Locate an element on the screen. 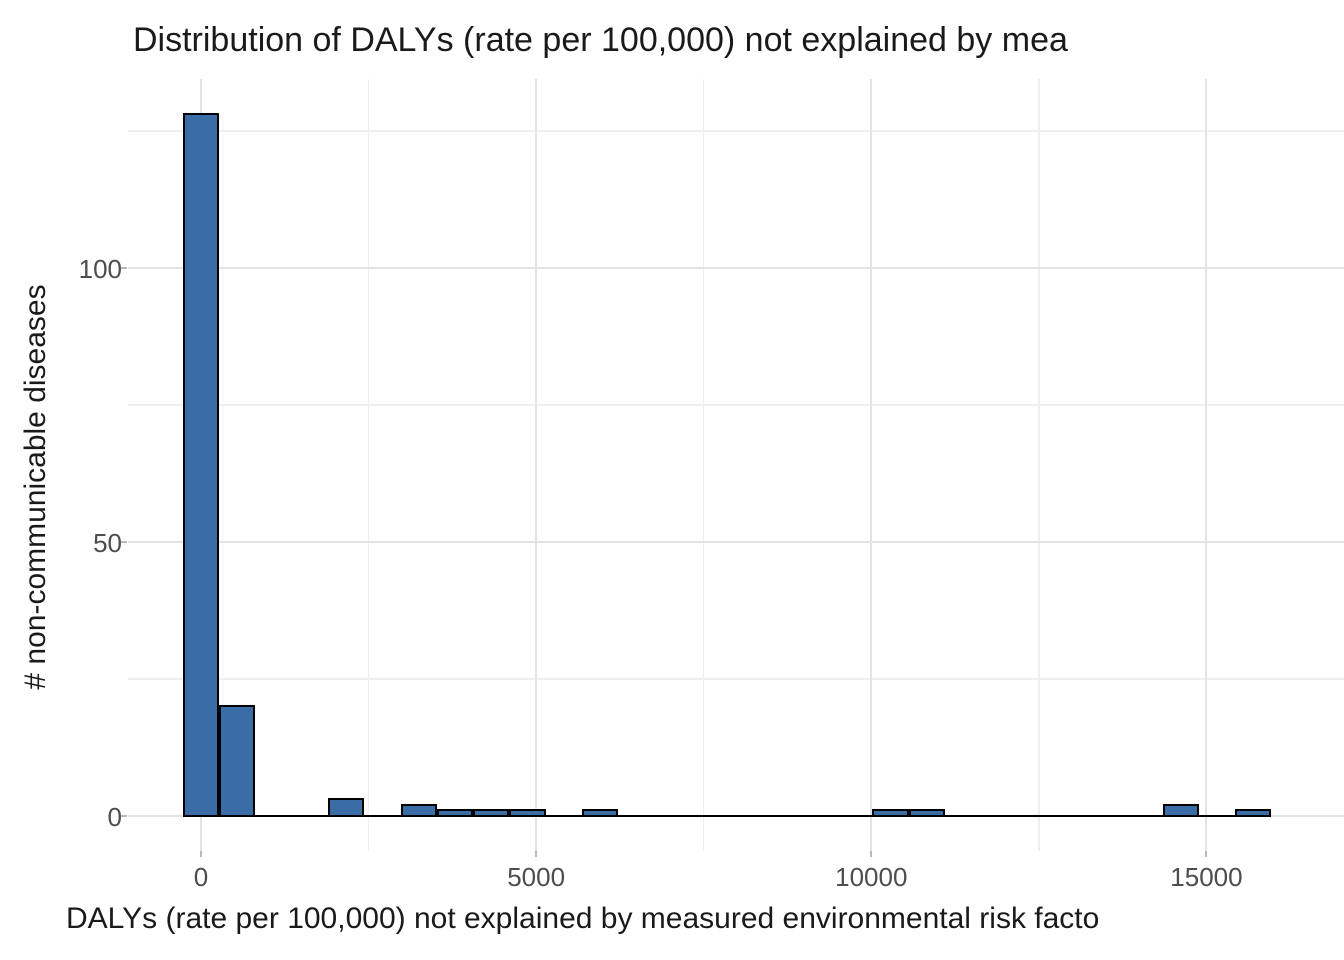 The height and width of the screenshot is (960, 1344). histogram-baseline is located at coordinates (727, 816).